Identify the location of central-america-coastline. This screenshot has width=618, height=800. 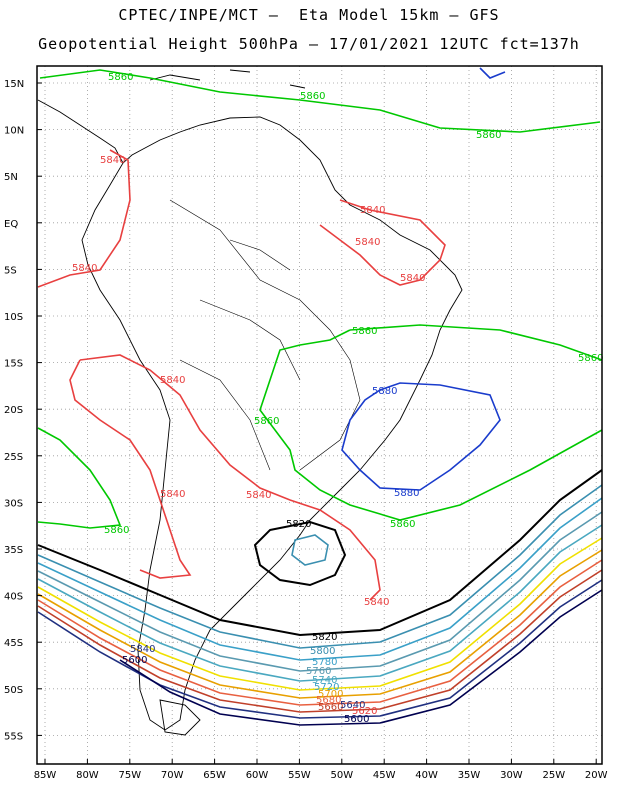
(80, 131).